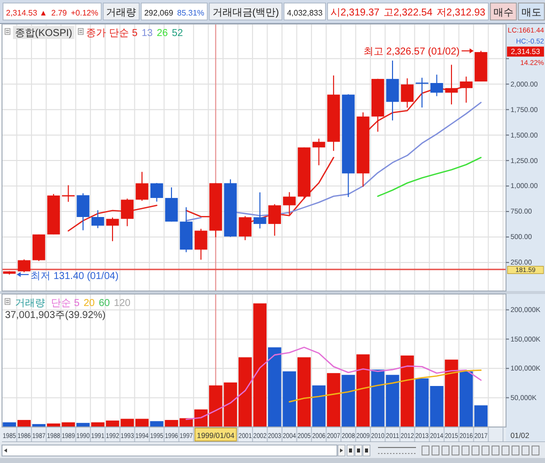  Describe the element at coordinates (531, 13) in the screenshot. I see `text: 매도` at that location.